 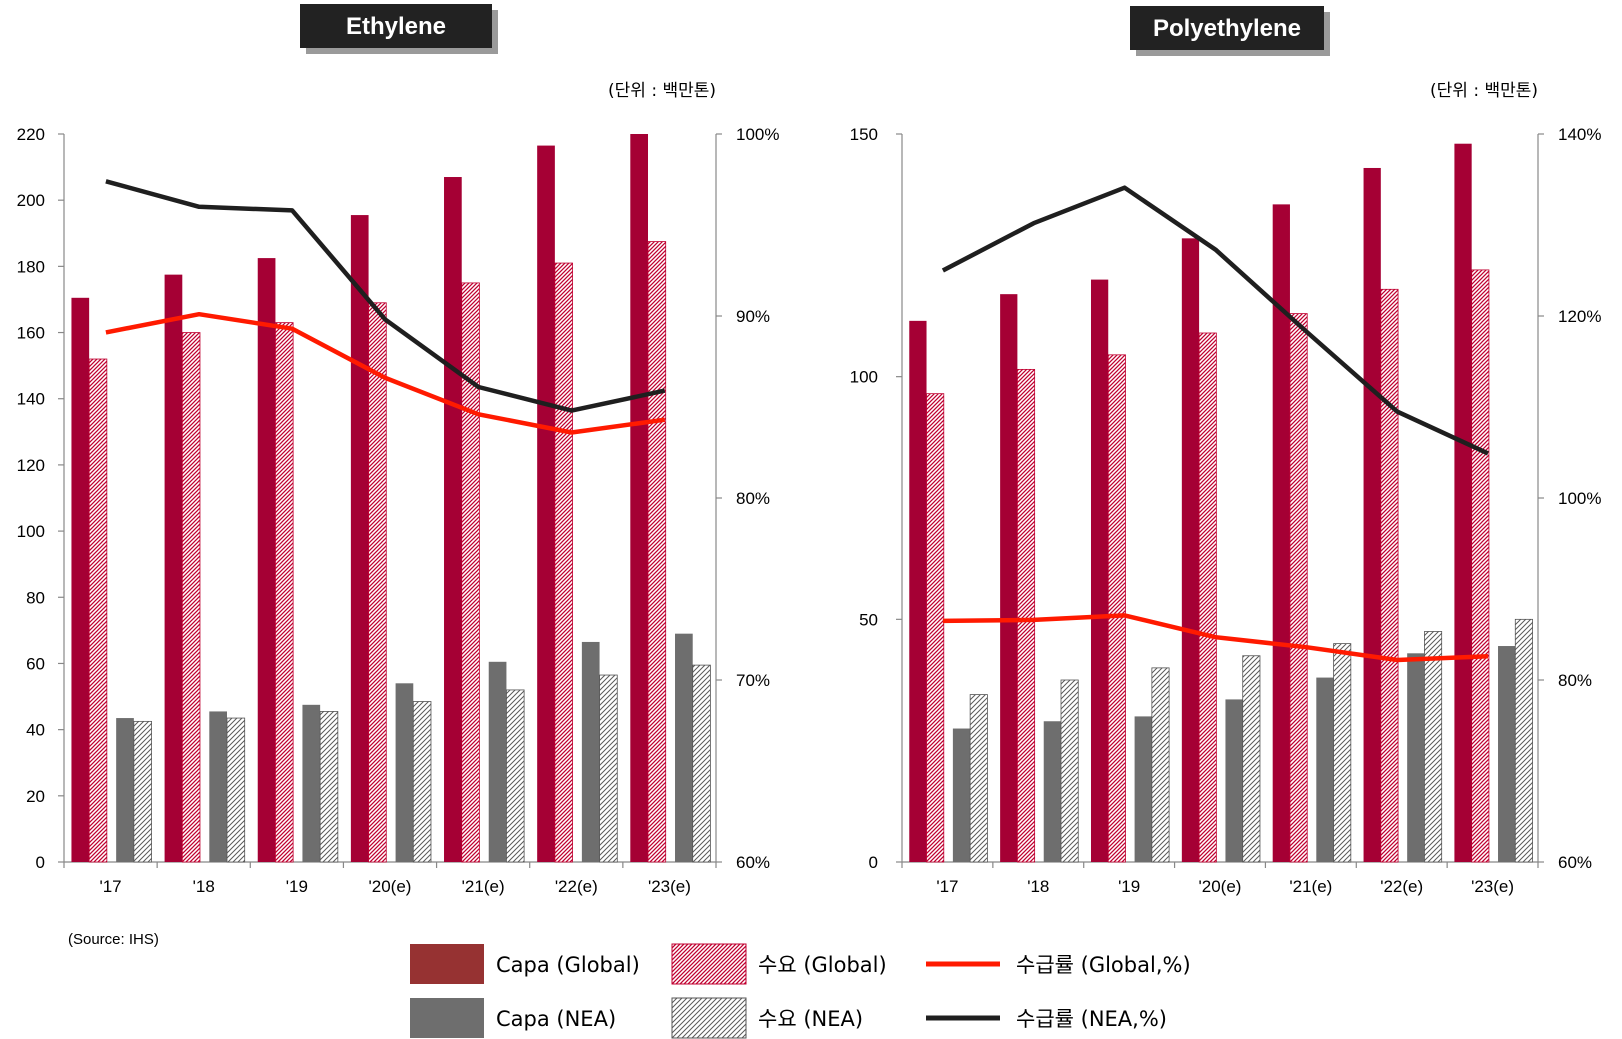 I want to click on left-tick-label: 180, so click(x=31, y=266).